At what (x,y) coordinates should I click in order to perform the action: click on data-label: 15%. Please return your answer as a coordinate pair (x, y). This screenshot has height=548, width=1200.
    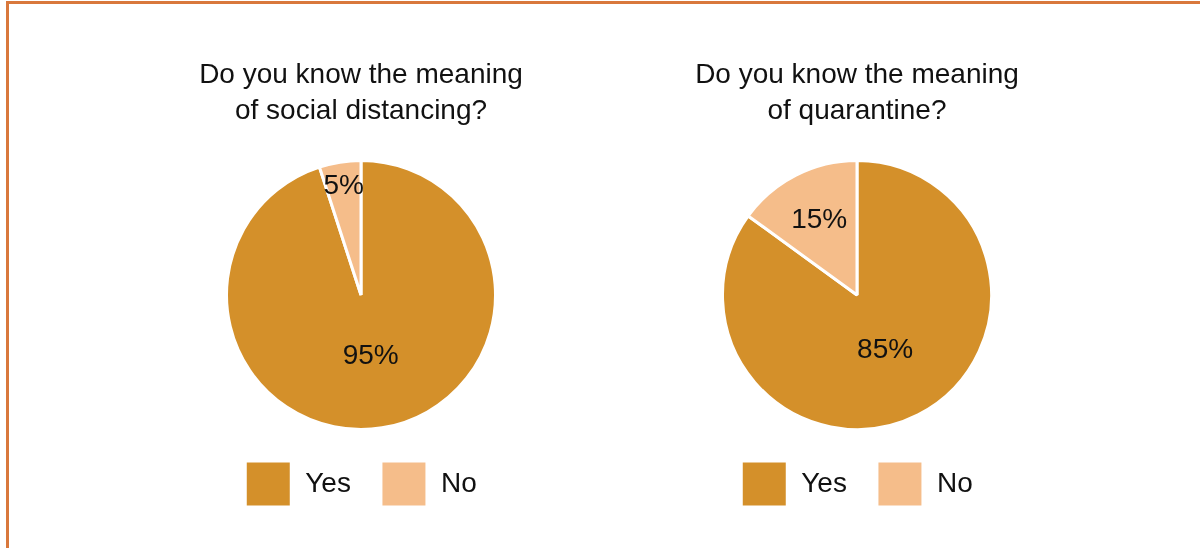
    Looking at the image, I should click on (819, 219).